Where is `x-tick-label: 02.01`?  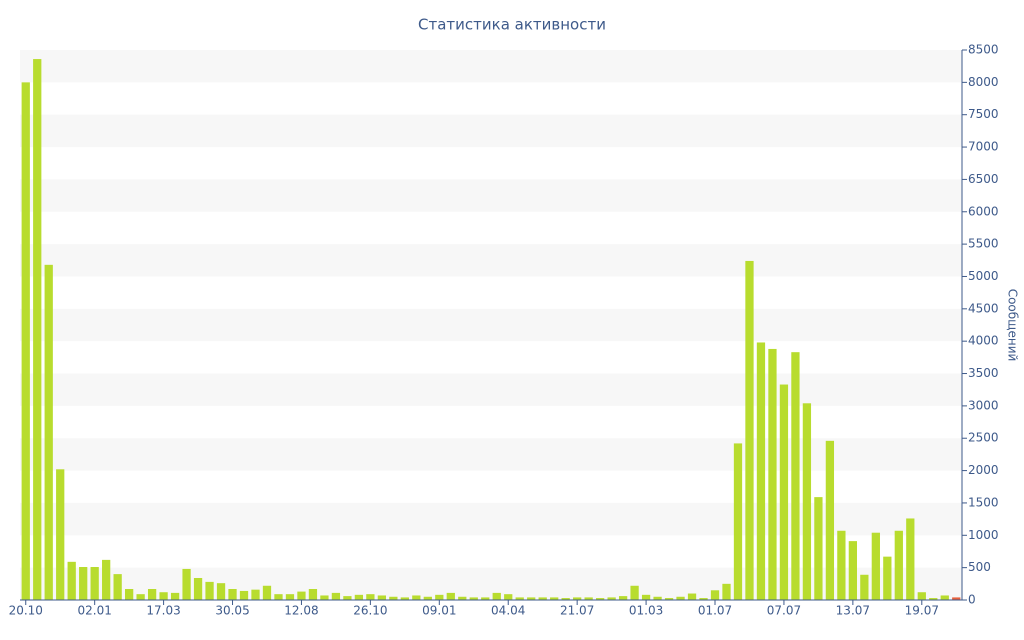 x-tick-label: 02.01 is located at coordinates (94, 611).